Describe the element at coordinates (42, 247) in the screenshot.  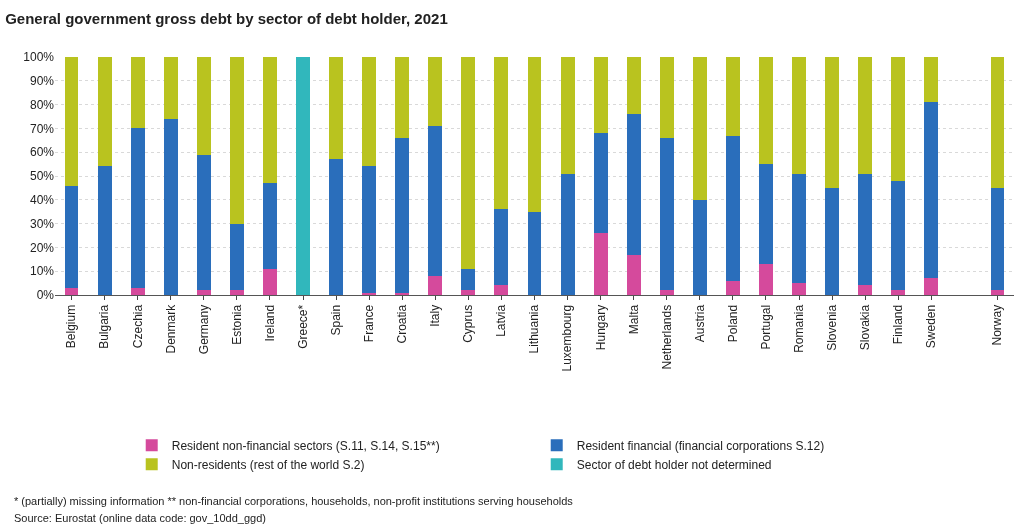
I see `y-tick-label: 20%` at that location.